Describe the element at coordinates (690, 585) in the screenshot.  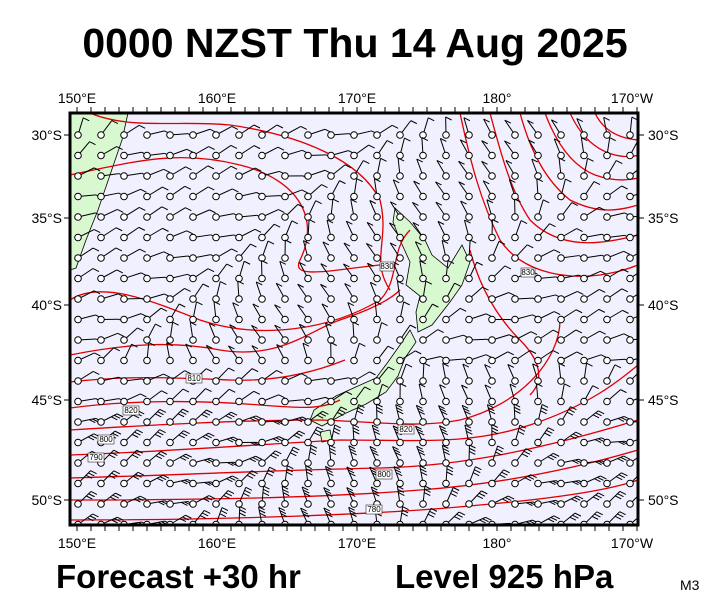
I see `model-code: M3` at that location.